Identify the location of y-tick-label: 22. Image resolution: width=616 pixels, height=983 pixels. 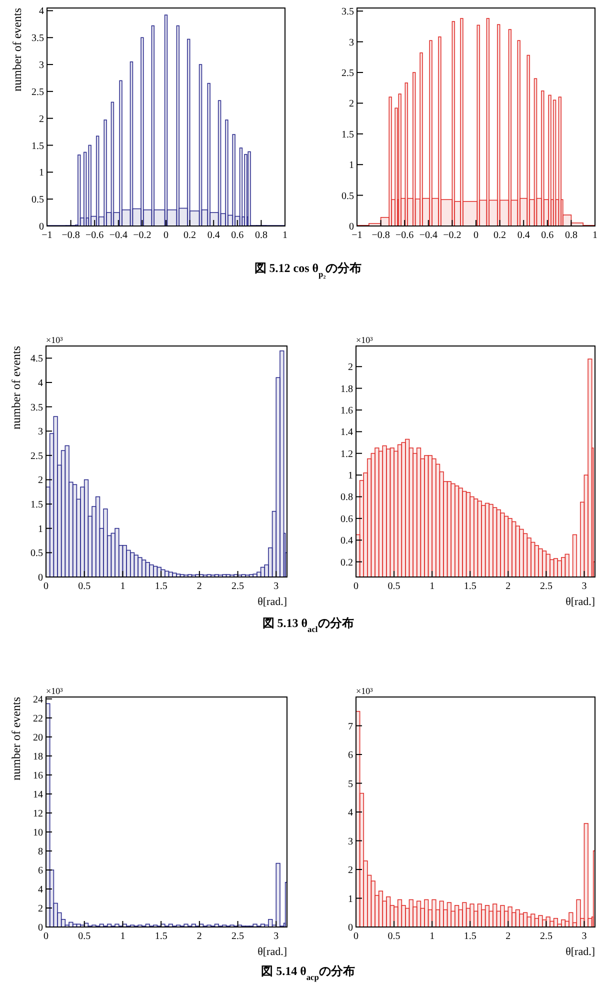
(38, 718).